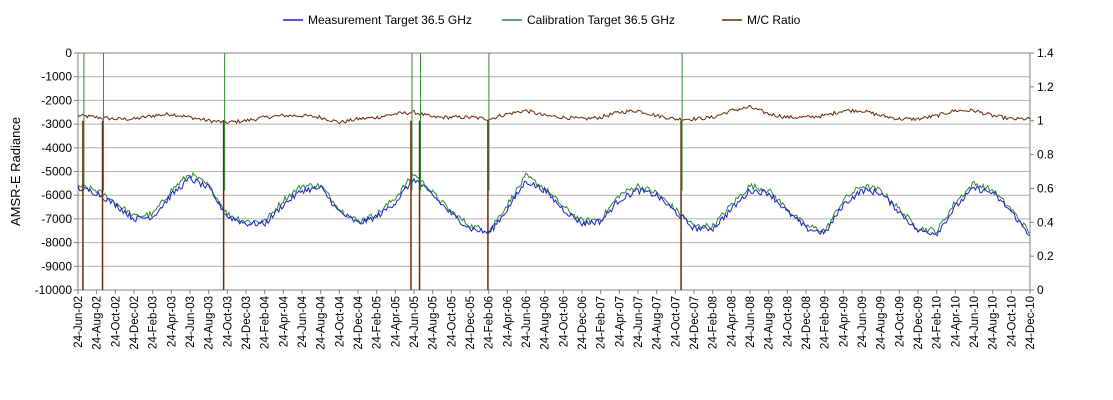 The height and width of the screenshot is (400, 1113). What do you see at coordinates (56, 243) in the screenshot?
I see `y-tick-label: -8000` at bounding box center [56, 243].